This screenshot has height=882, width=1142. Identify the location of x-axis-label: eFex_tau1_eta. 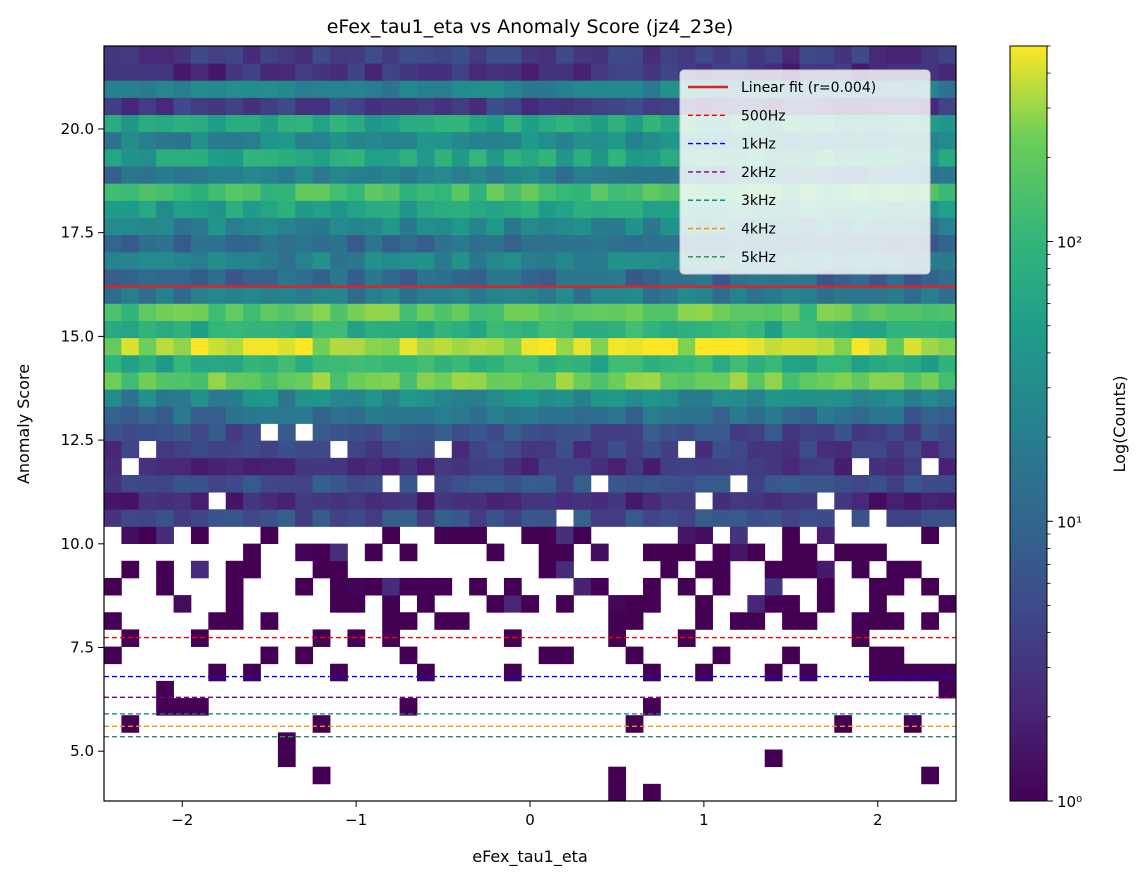
(530, 857).